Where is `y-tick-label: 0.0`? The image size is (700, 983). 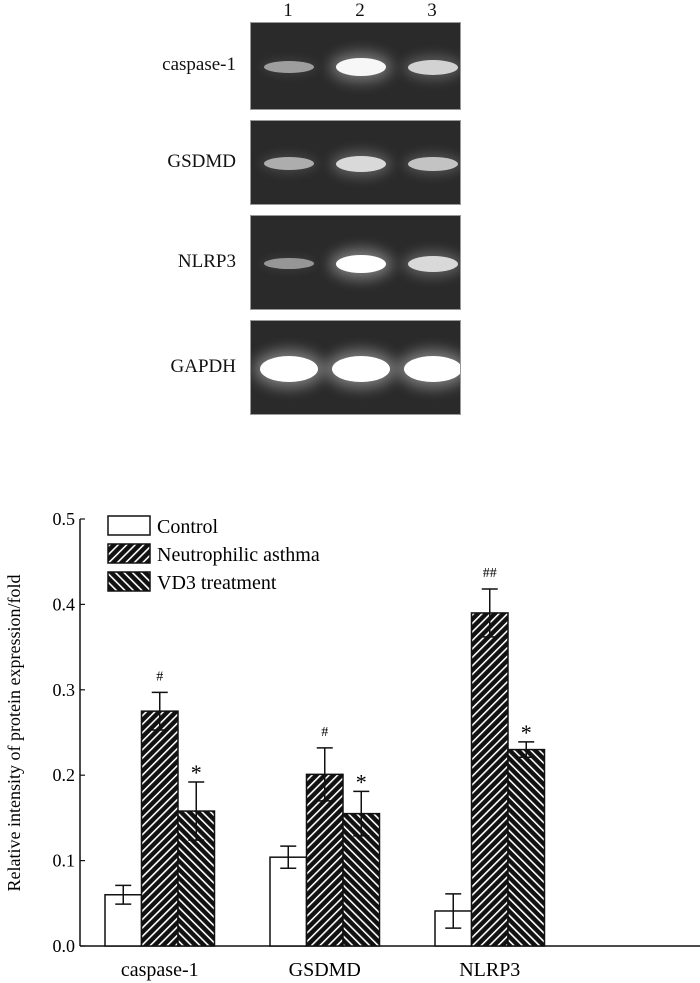 y-tick-label: 0.0 is located at coordinates (64, 946).